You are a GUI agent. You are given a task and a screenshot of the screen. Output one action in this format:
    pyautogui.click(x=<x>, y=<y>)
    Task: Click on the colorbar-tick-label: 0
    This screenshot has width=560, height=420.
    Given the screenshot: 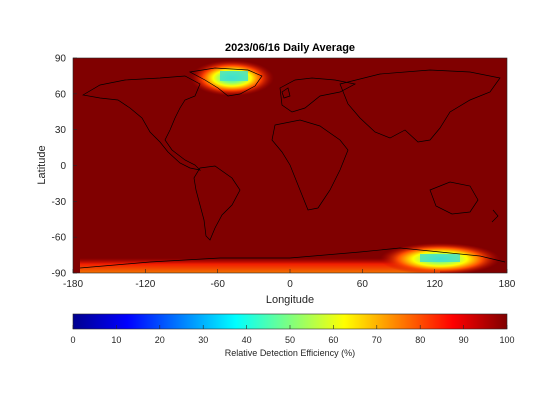 What is the action you would take?
    pyautogui.click(x=72, y=340)
    